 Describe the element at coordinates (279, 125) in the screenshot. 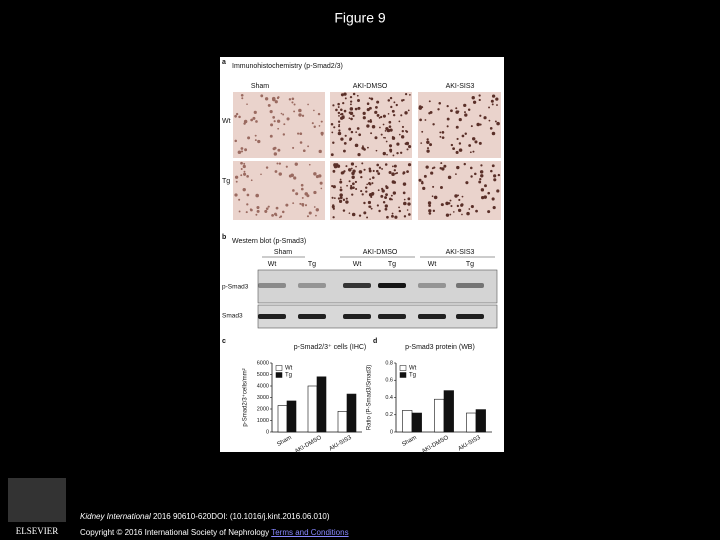

I see `micrograph` at that location.